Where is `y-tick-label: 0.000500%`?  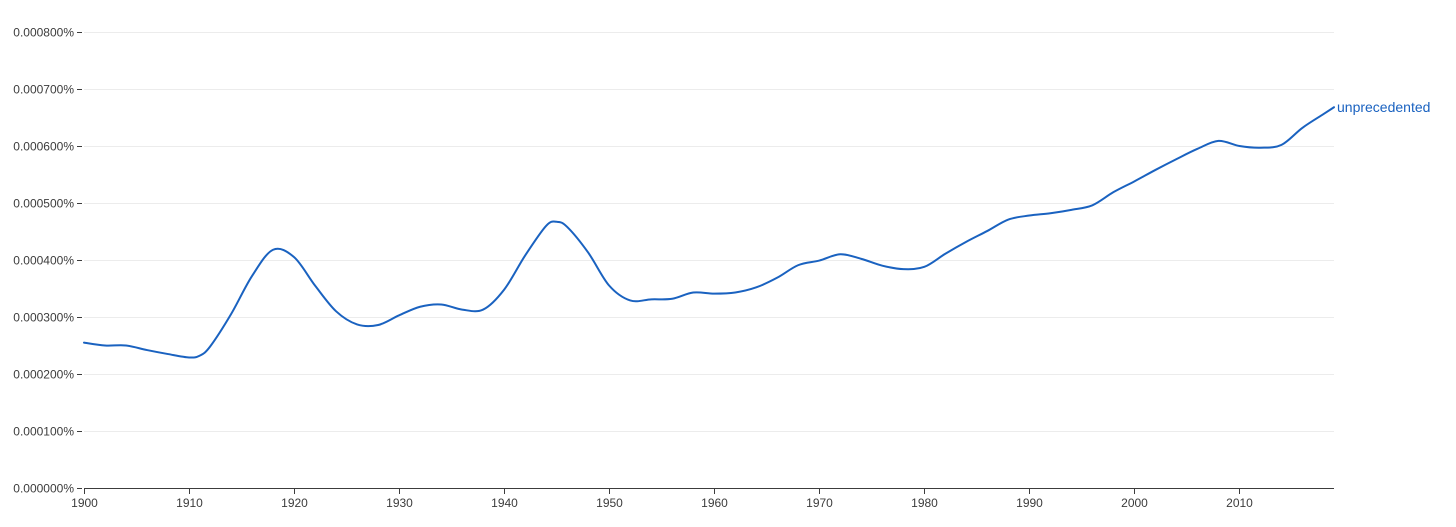 y-tick-label: 0.000500% is located at coordinates (43, 204).